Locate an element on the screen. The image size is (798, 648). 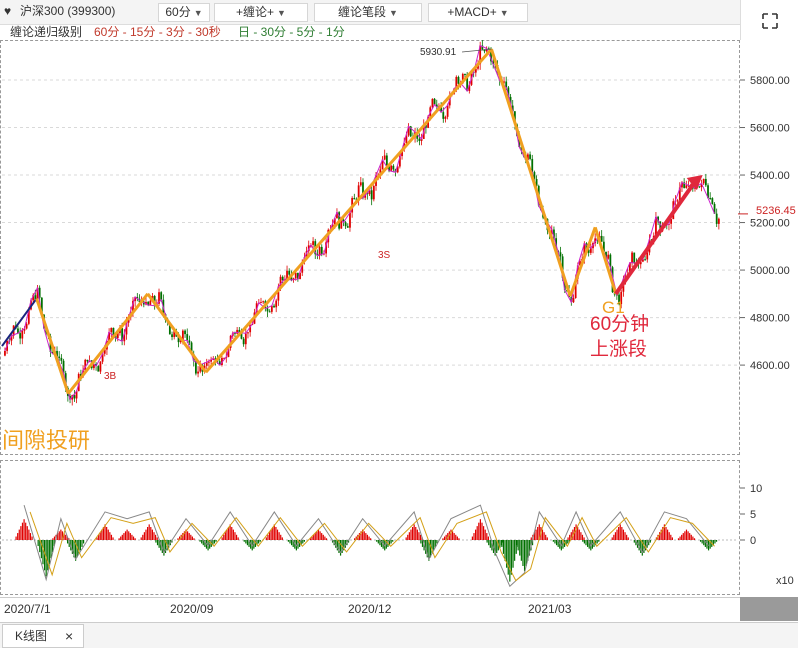
peak-label: 5930.91 is located at coordinates (438, 52).